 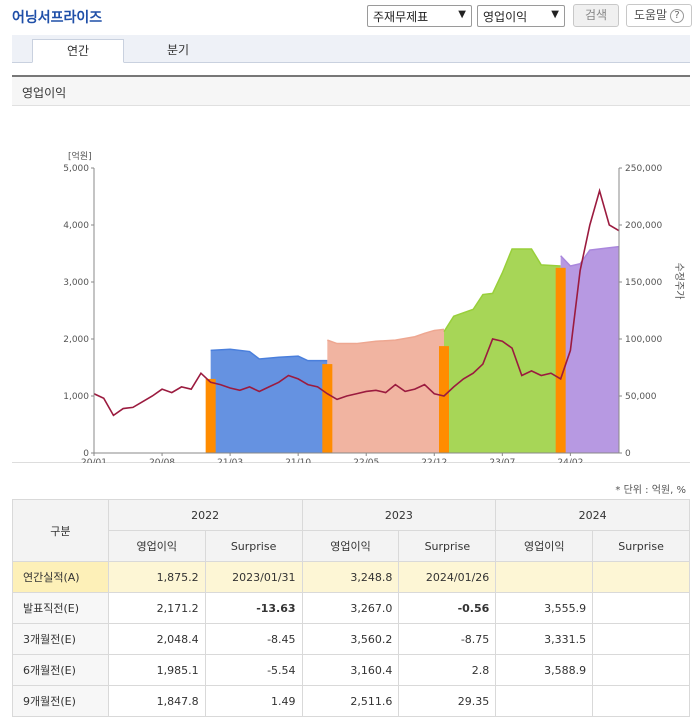 I want to click on x-tick-label: 22/12, so click(x=434, y=460).